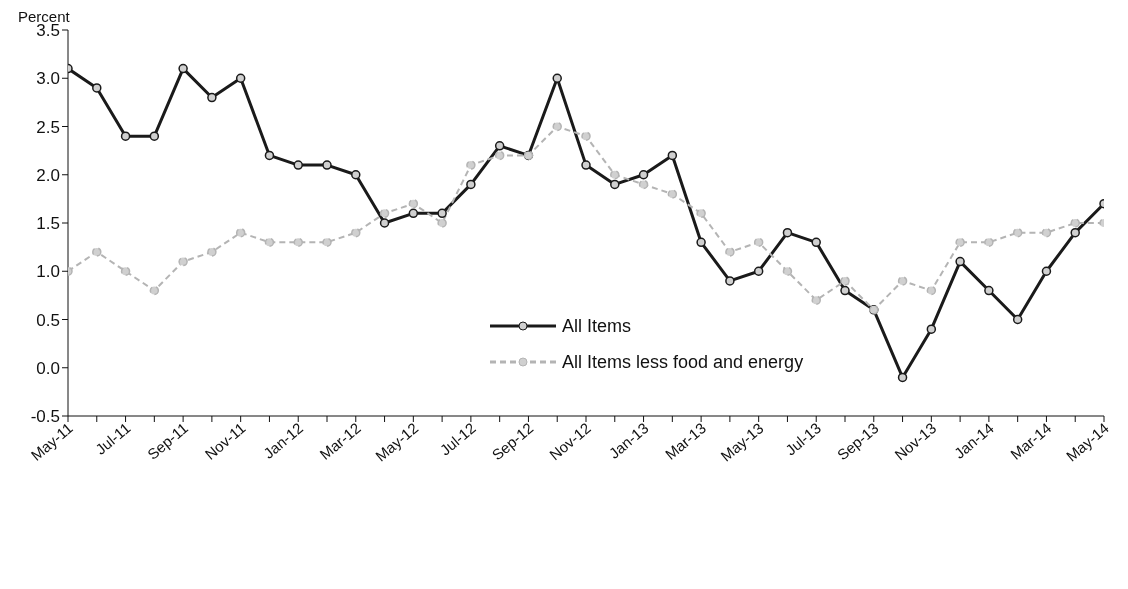 Image resolution: width=1128 pixels, height=589 pixels. What do you see at coordinates (48, 224) in the screenshot?
I see `y-tick-label: 1.5` at bounding box center [48, 224].